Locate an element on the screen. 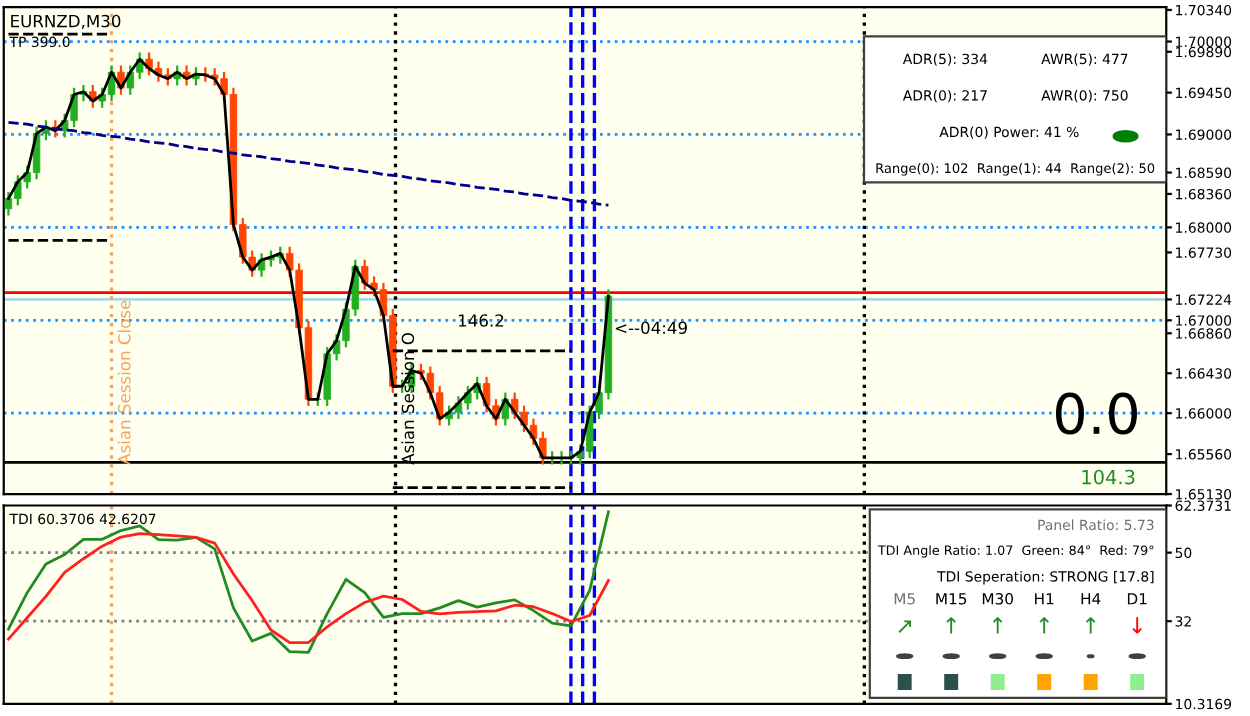 The height and width of the screenshot is (716, 1250). annotation: 146.2 is located at coordinates (481, 320).